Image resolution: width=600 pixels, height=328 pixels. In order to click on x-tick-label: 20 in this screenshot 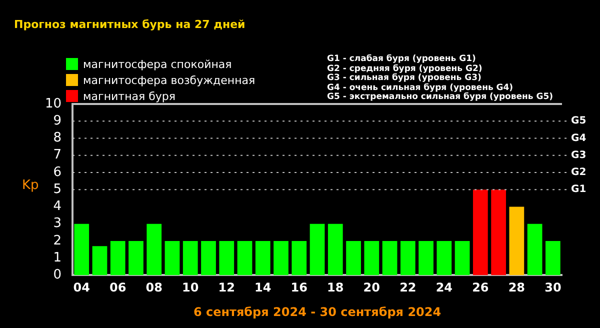, I will do `click(371, 287)`.